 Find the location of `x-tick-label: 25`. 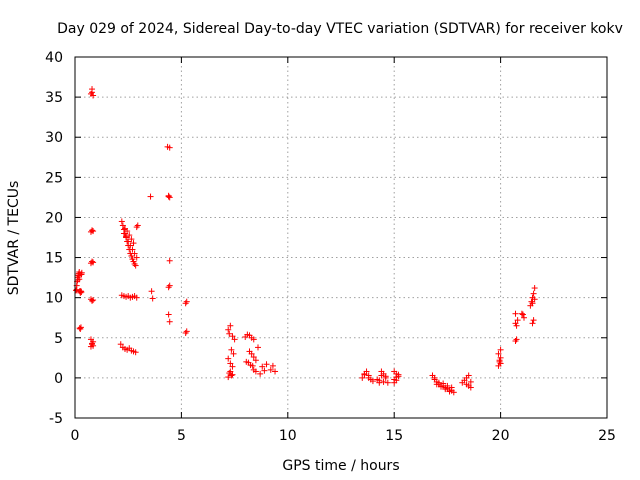

x-tick-label: 25 is located at coordinates (607, 436).